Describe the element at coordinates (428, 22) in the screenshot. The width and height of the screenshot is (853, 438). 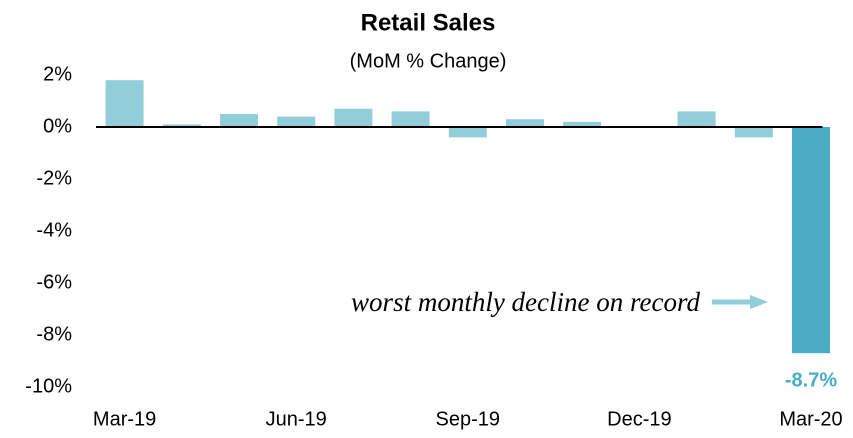
I see `chart-title: Retail Sales` at that location.